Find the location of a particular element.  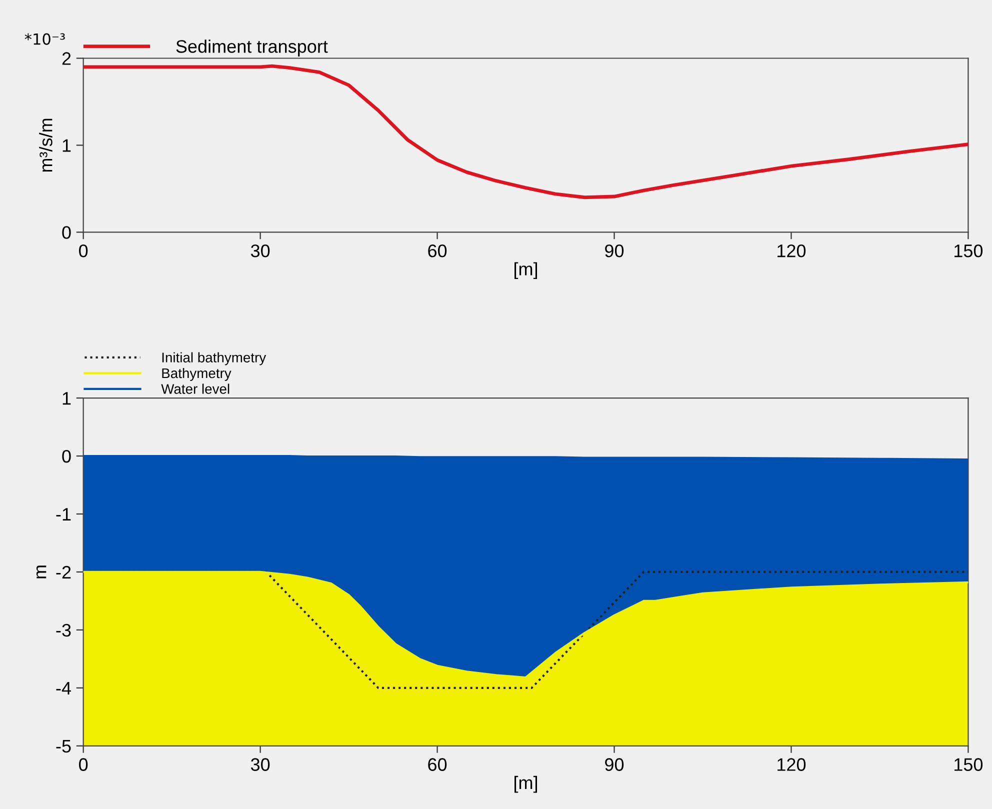

y-tick-label: -3 is located at coordinates (63, 630).